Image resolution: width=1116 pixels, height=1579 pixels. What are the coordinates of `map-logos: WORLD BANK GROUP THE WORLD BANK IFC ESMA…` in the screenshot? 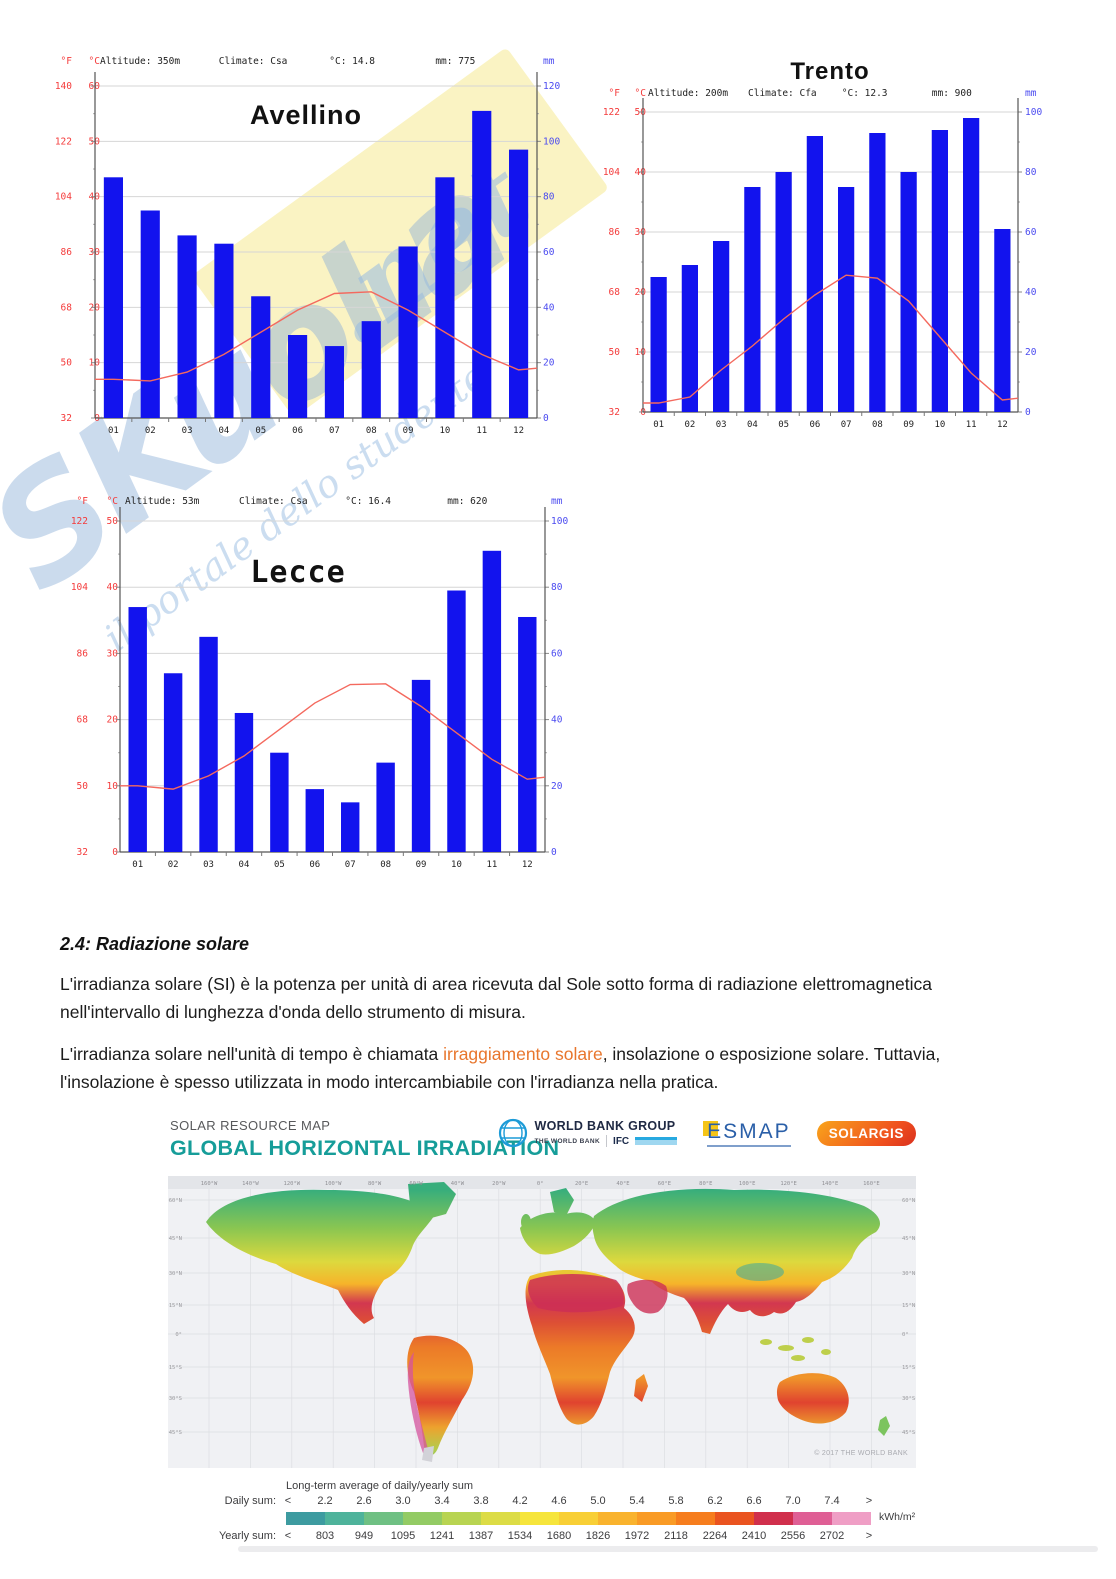 It's located at (707, 1133).